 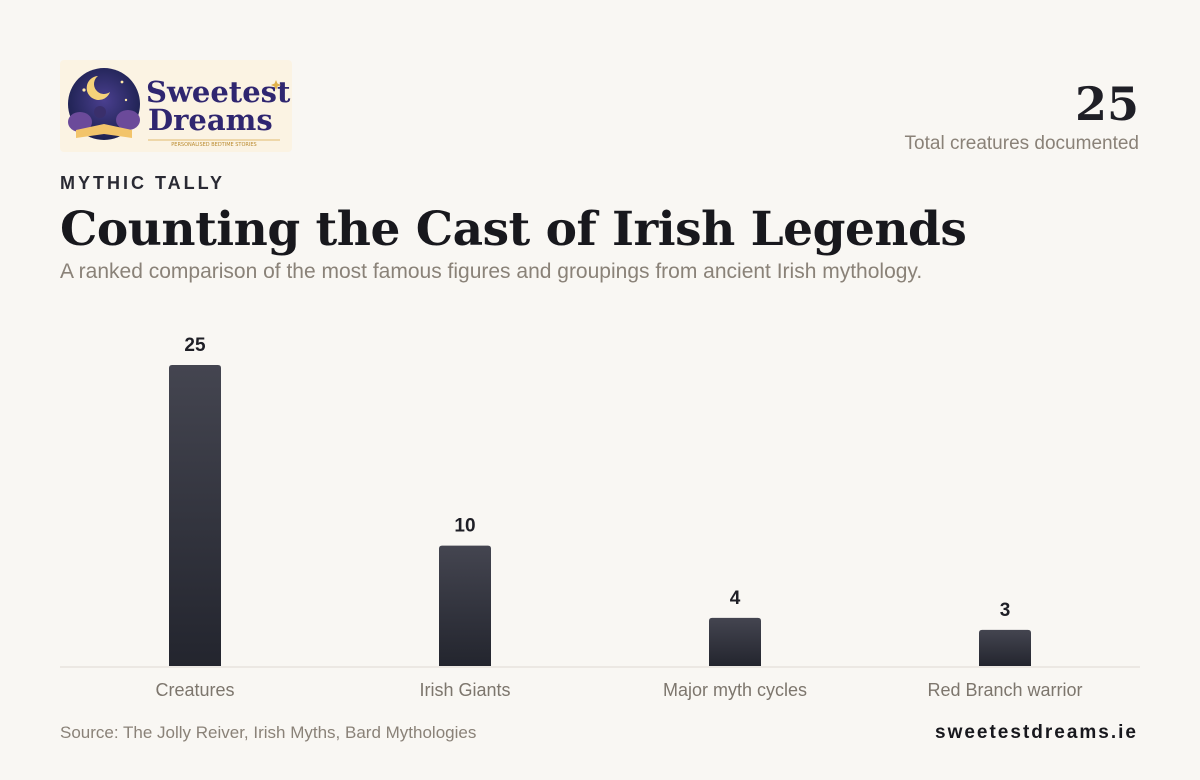 What do you see at coordinates (100, 112) in the screenshot?
I see `child-figure-icon` at bounding box center [100, 112].